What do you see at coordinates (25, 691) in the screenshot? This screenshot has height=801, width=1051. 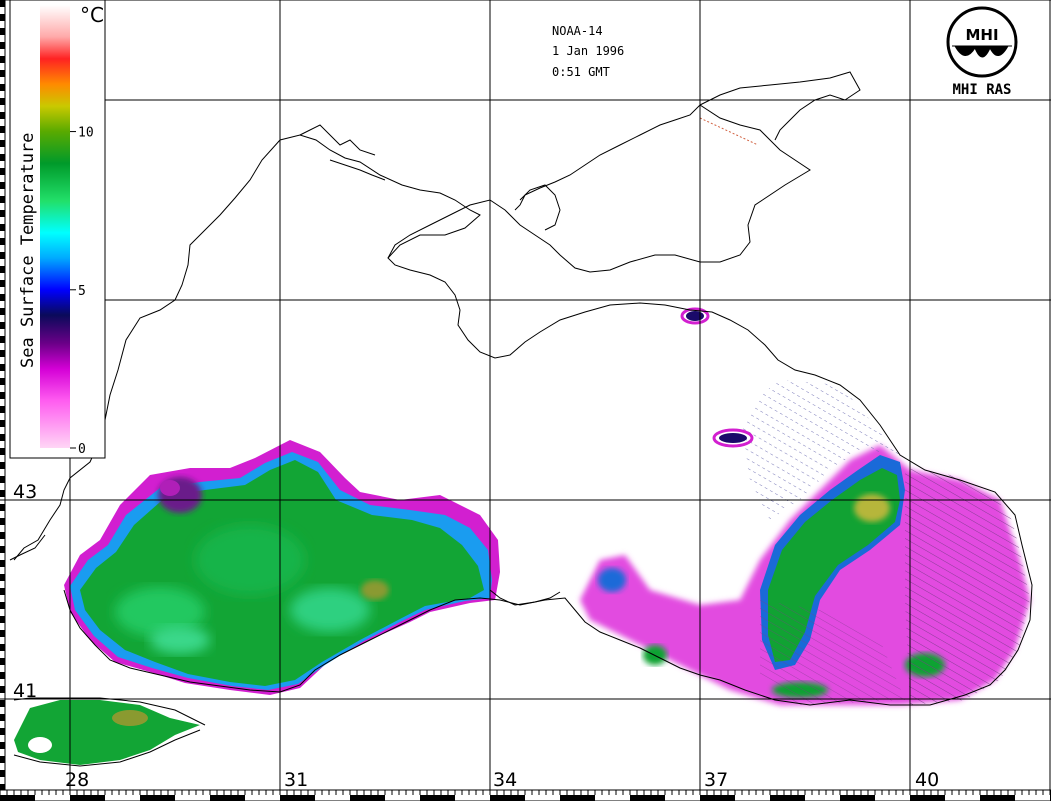 I see `lat-label-41: 41` at bounding box center [25, 691].